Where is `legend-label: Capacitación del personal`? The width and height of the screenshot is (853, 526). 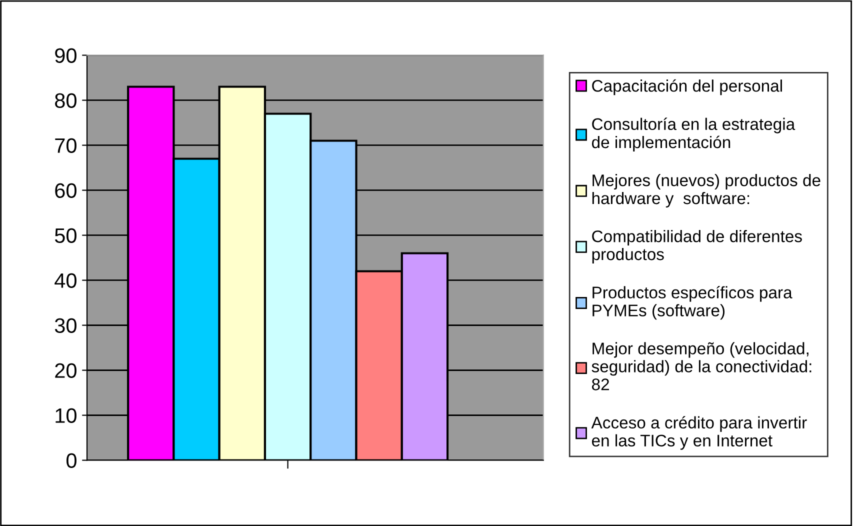
legend-label: Capacitación del personal is located at coordinates (687, 87).